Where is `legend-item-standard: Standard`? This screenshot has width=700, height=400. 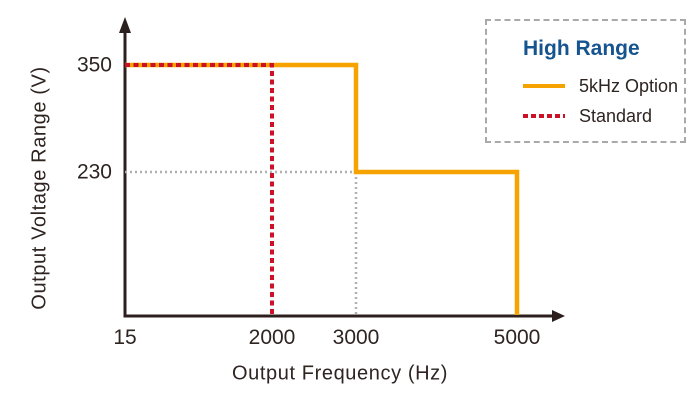
legend-item-standard: Standard is located at coordinates (603, 116).